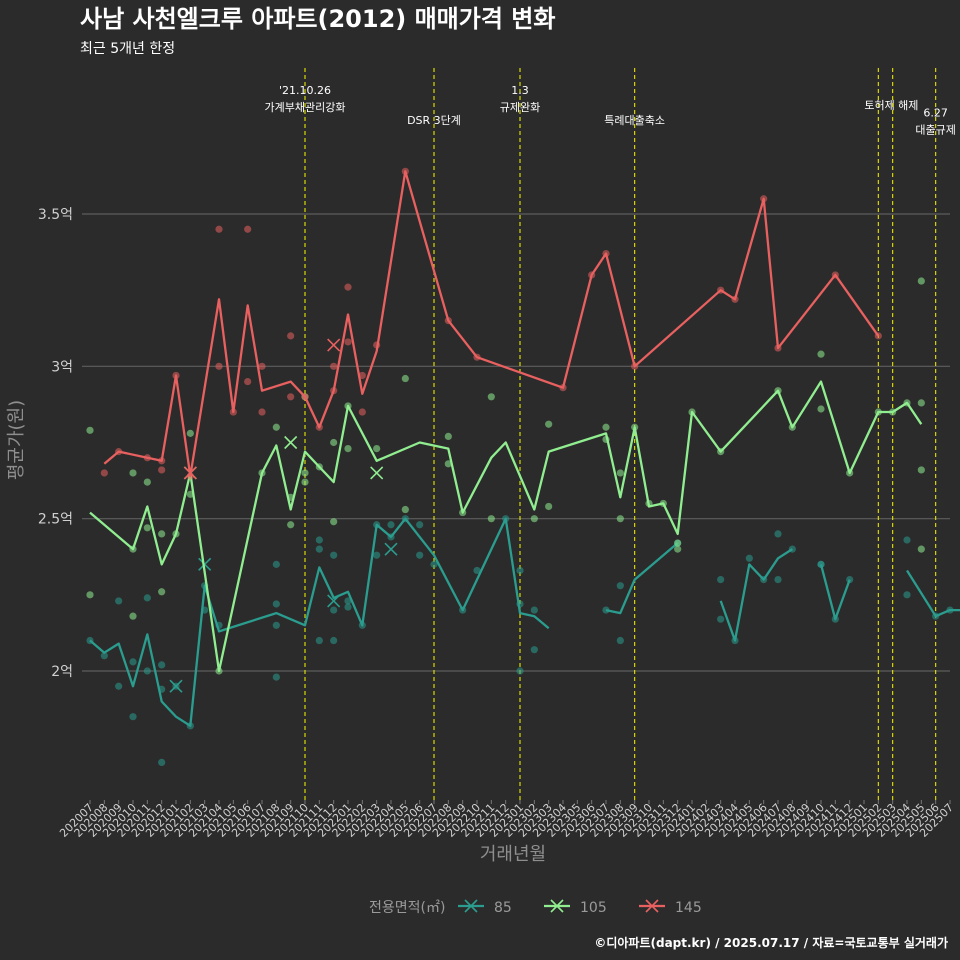 The height and width of the screenshot is (960, 960). What do you see at coordinates (935, 130) in the screenshot?
I see `event-label: 대출규제` at bounding box center [935, 130].